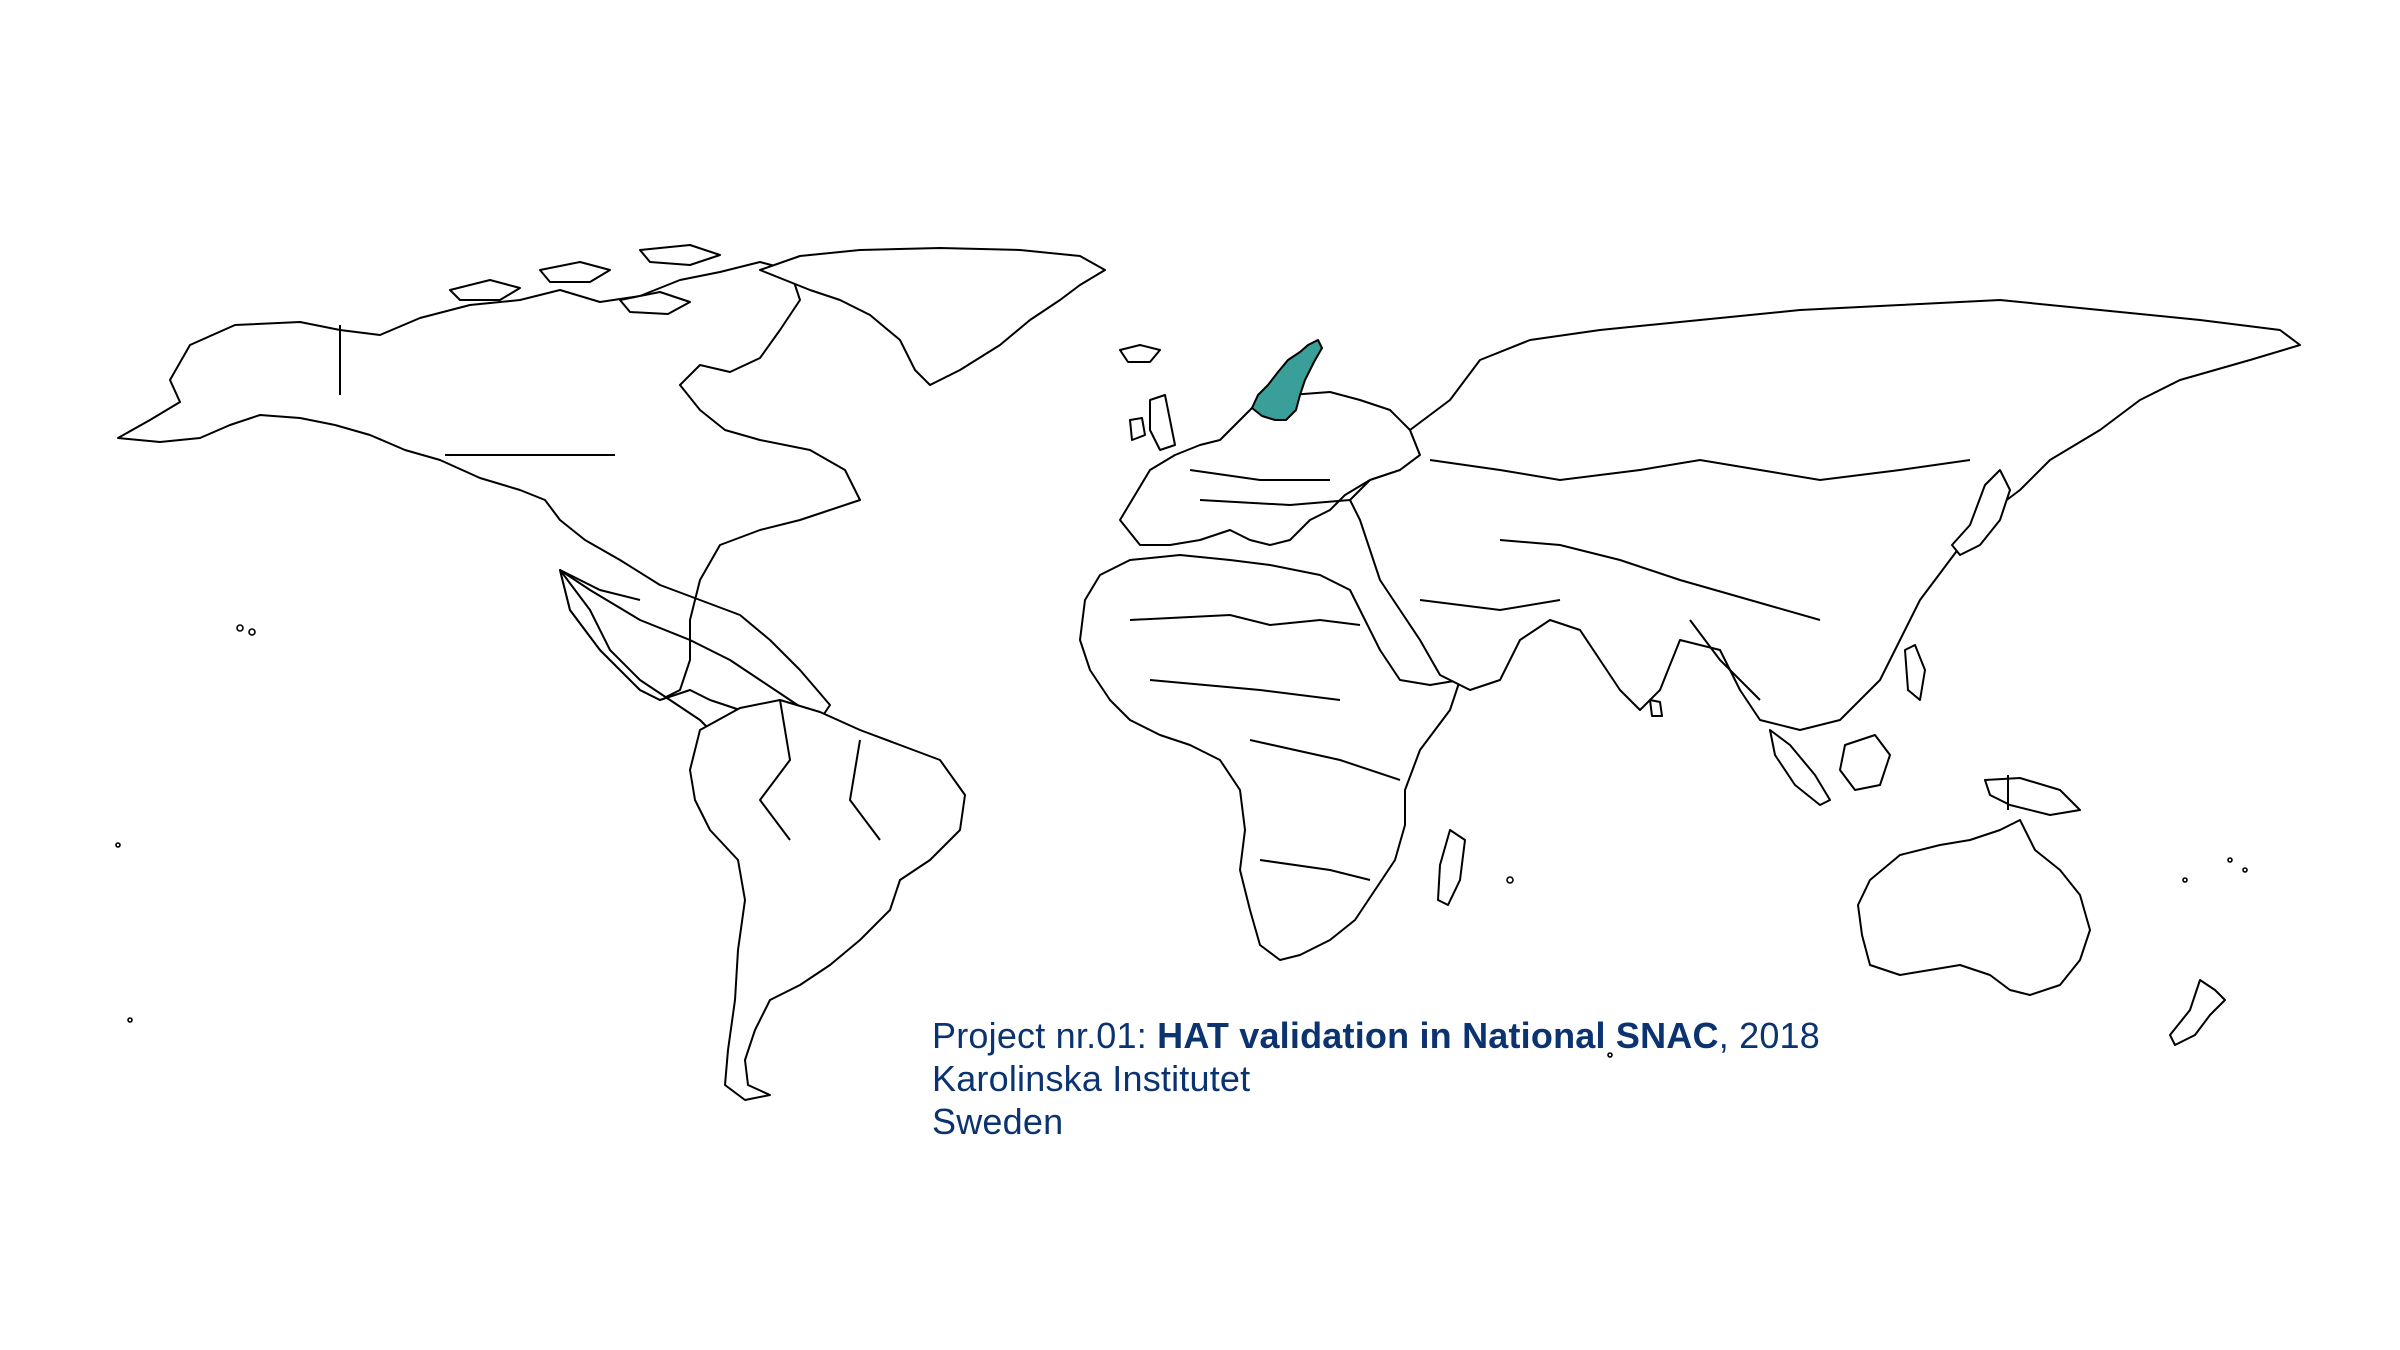 The height and width of the screenshot is (1350, 2400). What do you see at coordinates (1656, 708) in the screenshot?
I see `sri-lanka-landmass` at bounding box center [1656, 708].